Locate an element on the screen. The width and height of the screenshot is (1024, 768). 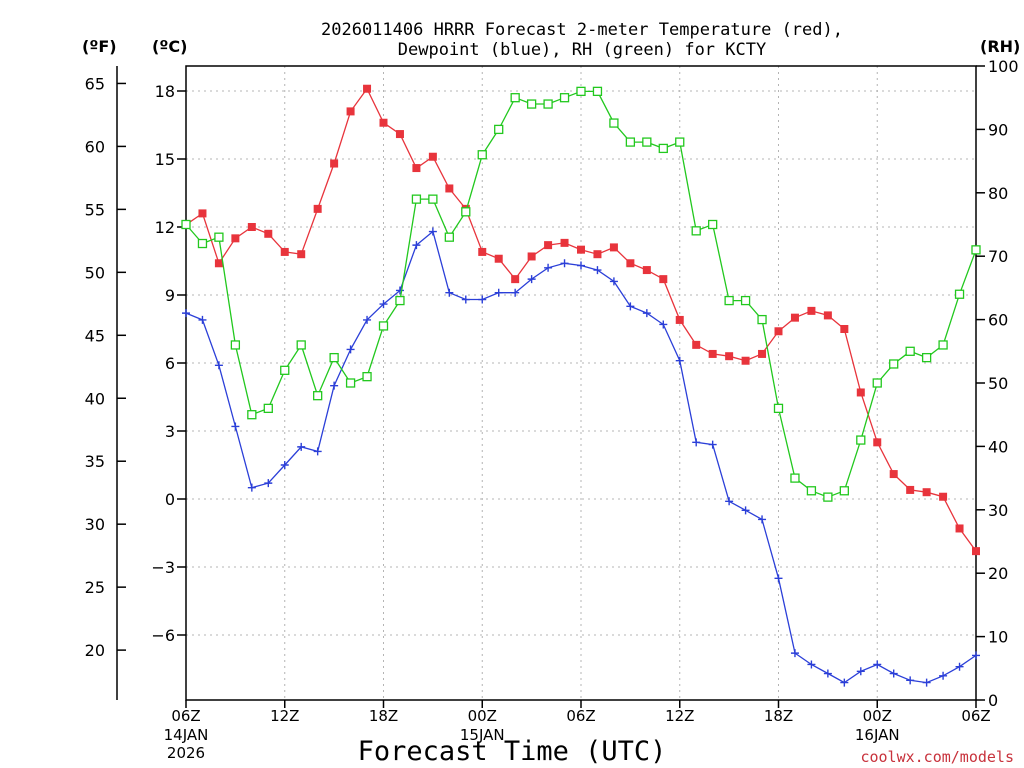
celsius-tick-label: 12 is located at coordinates (165, 227).